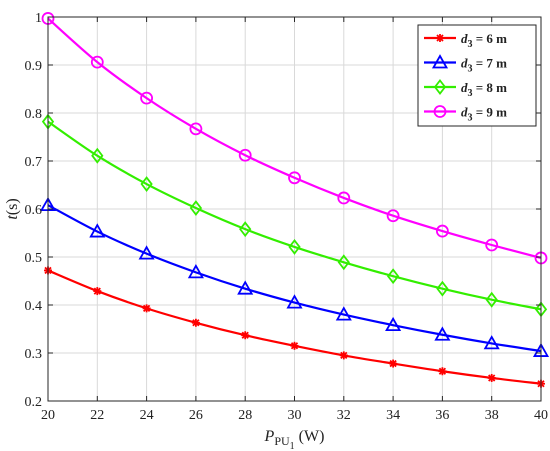 The width and height of the screenshot is (550, 451). What do you see at coordinates (147, 415) in the screenshot?
I see `x-tick-label: 24` at bounding box center [147, 415].